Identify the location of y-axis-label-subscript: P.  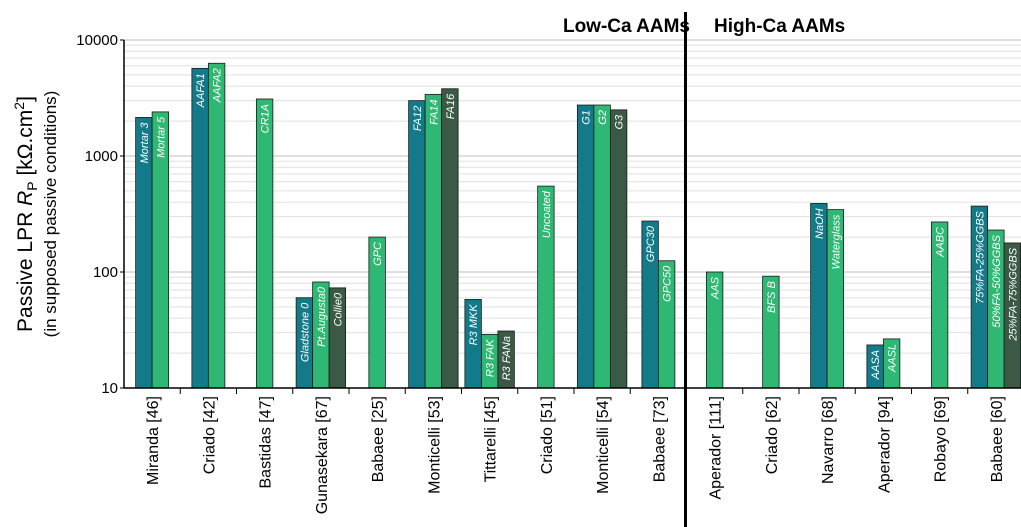
(32, 185).